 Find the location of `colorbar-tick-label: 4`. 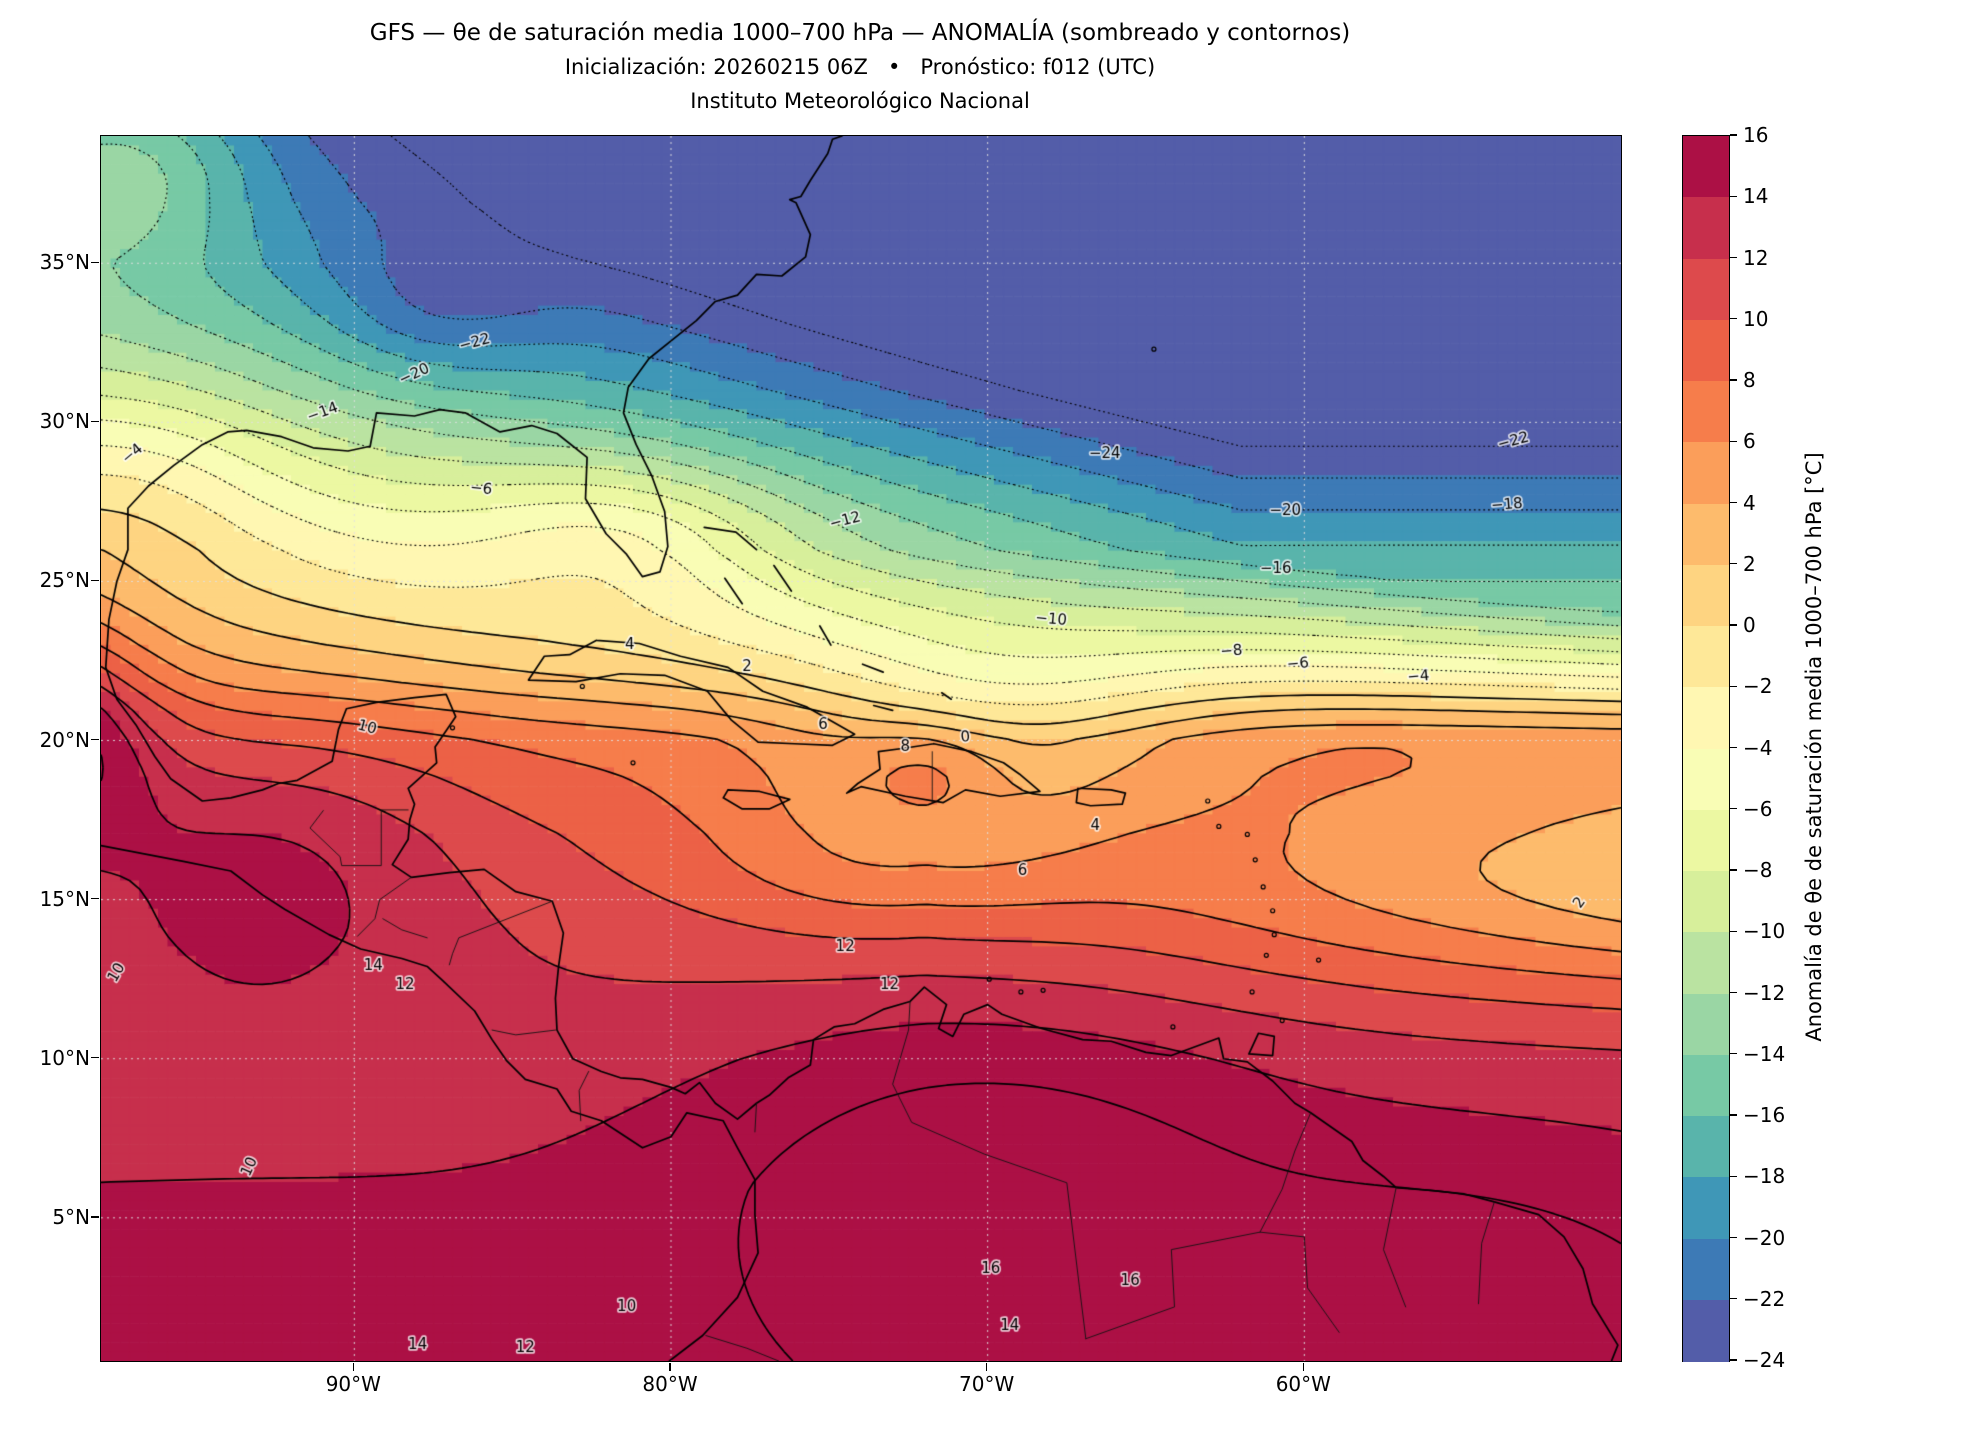

colorbar-tick-label: 4 is located at coordinates (1749, 502).